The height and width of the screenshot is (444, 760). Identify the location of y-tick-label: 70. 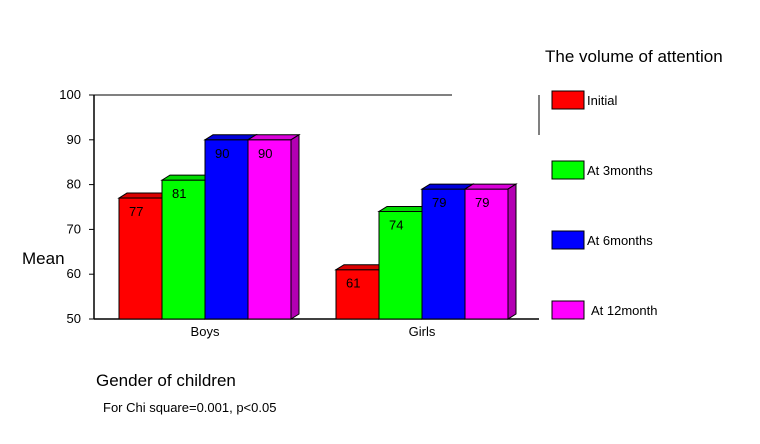
(74, 228).